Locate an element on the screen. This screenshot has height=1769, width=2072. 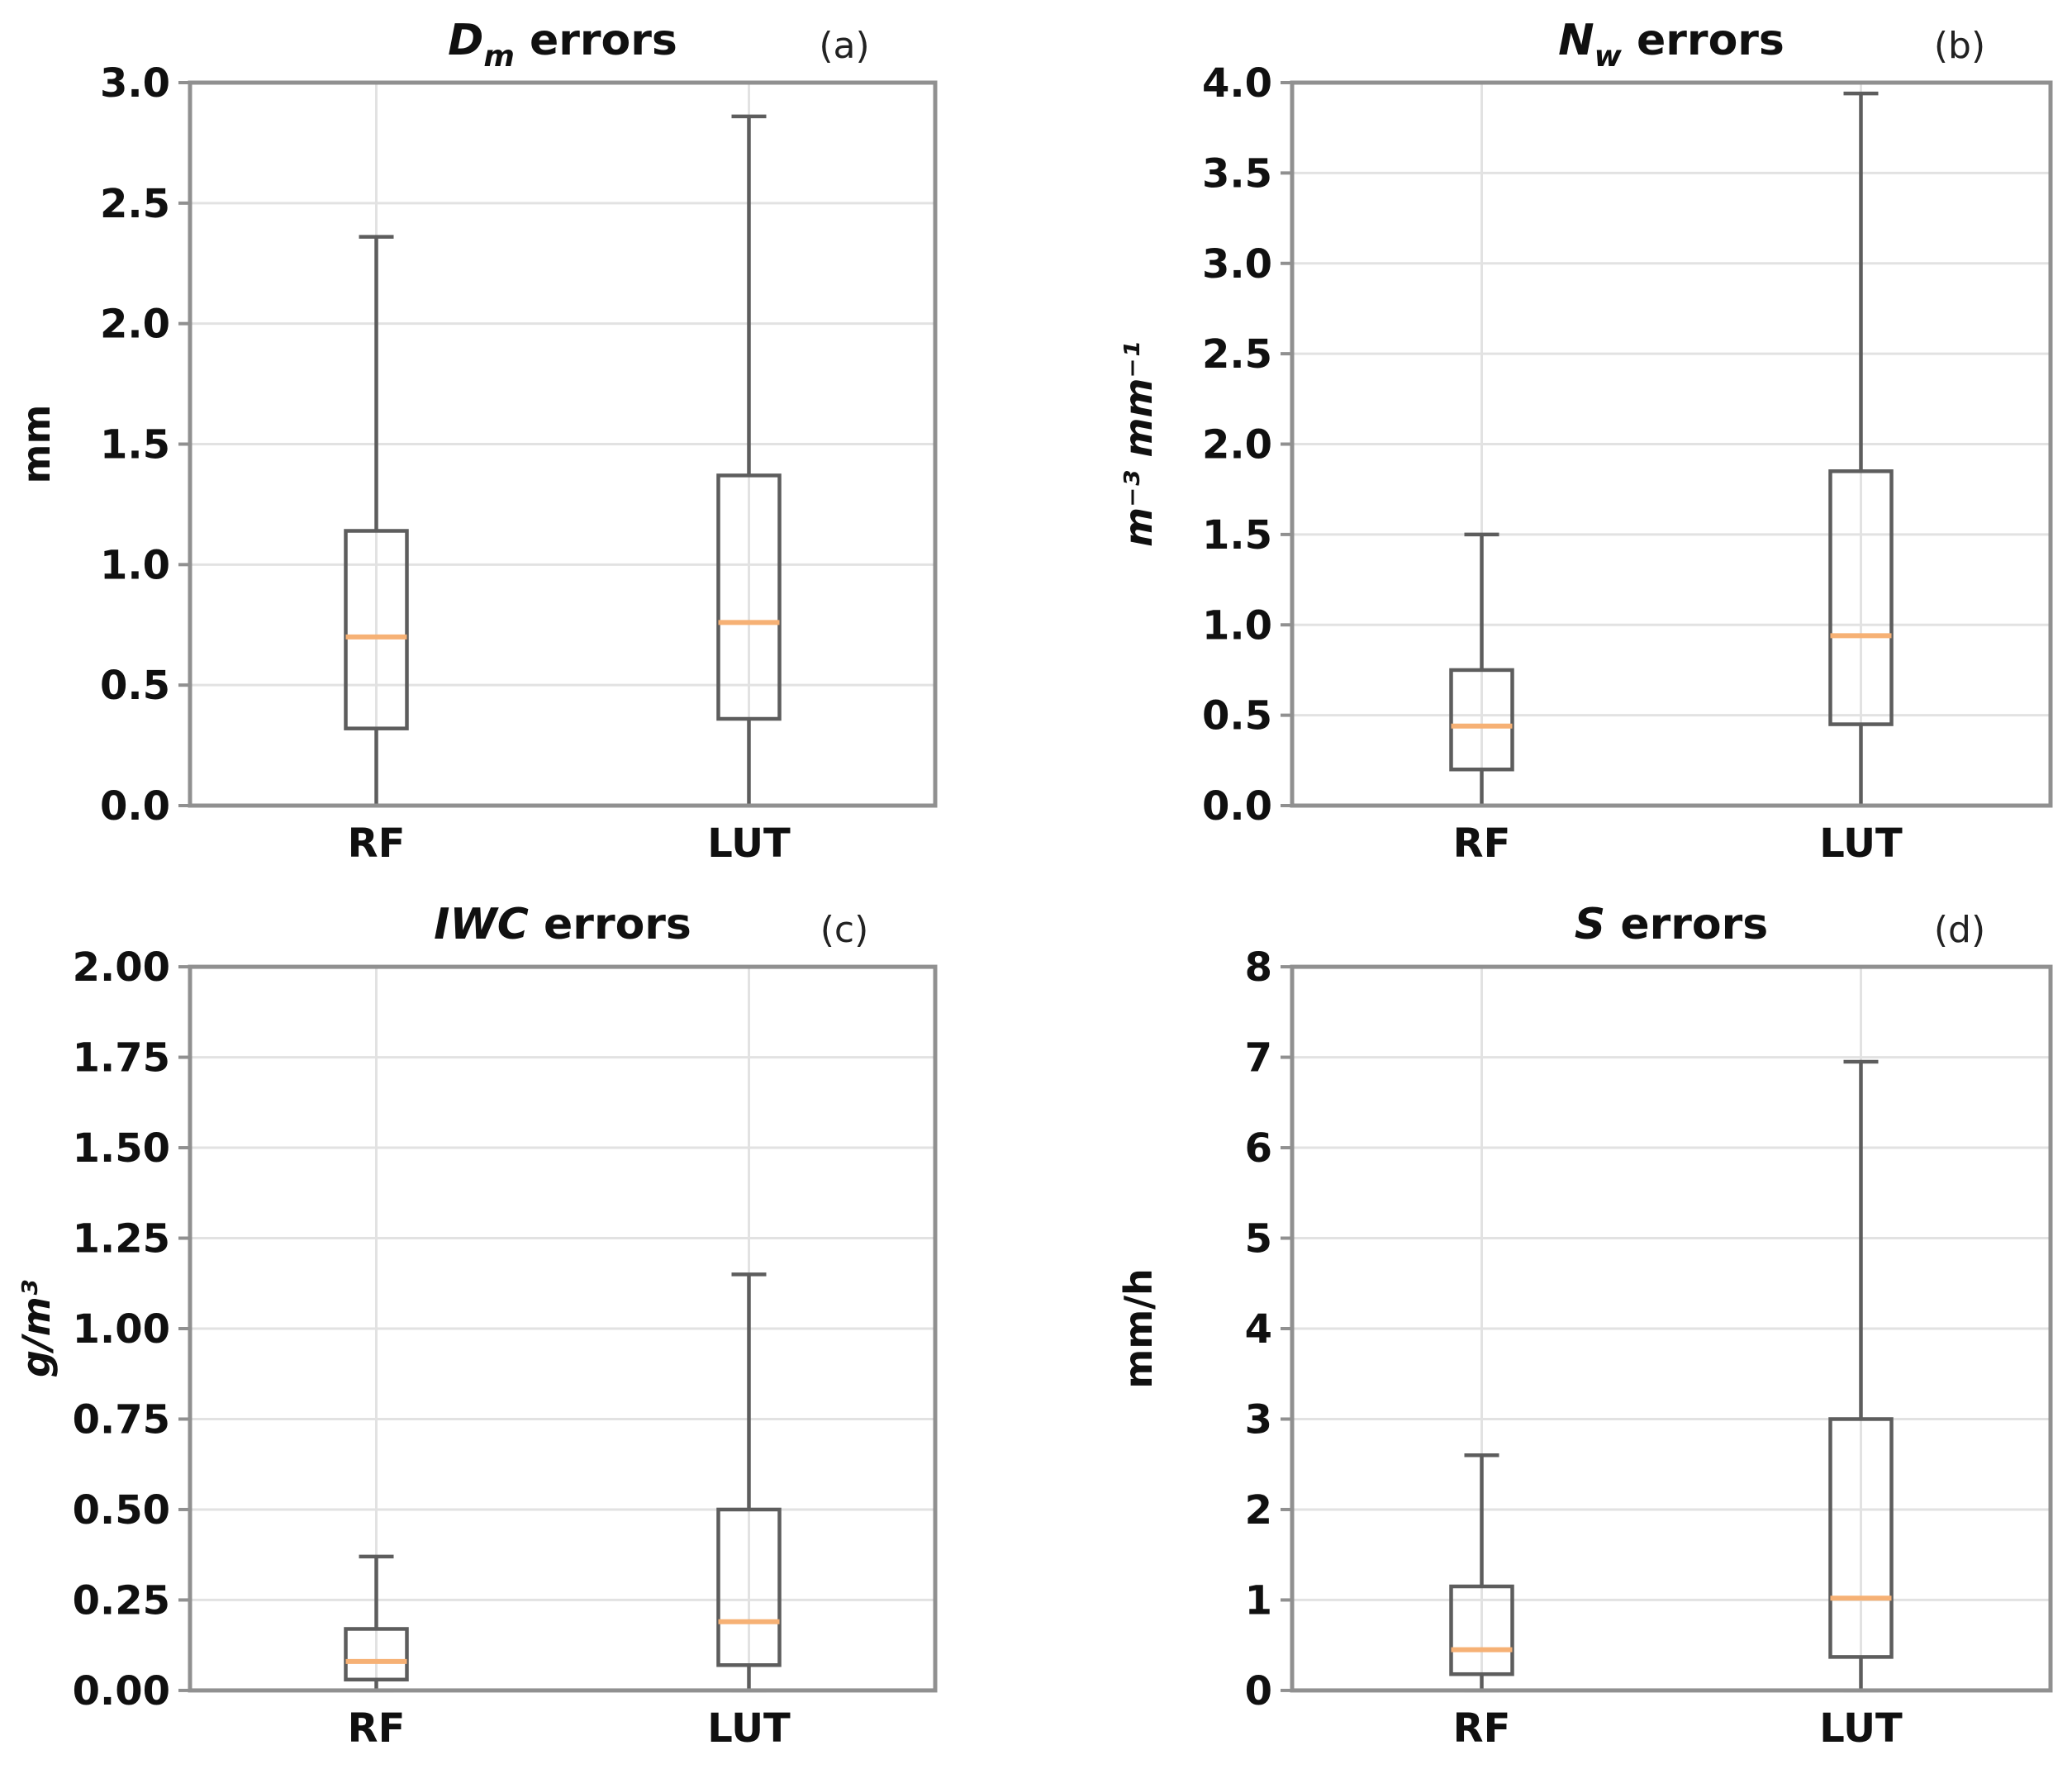
y-axis-tick-label: 0.50 is located at coordinates (121, 1510).